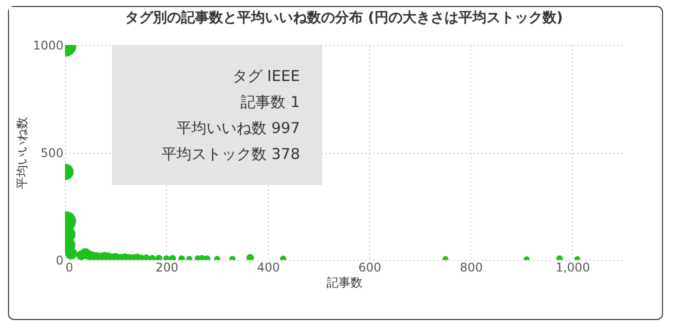 The height and width of the screenshot is (327, 673). I want to click on annotation: 記事数 1, so click(270, 102).